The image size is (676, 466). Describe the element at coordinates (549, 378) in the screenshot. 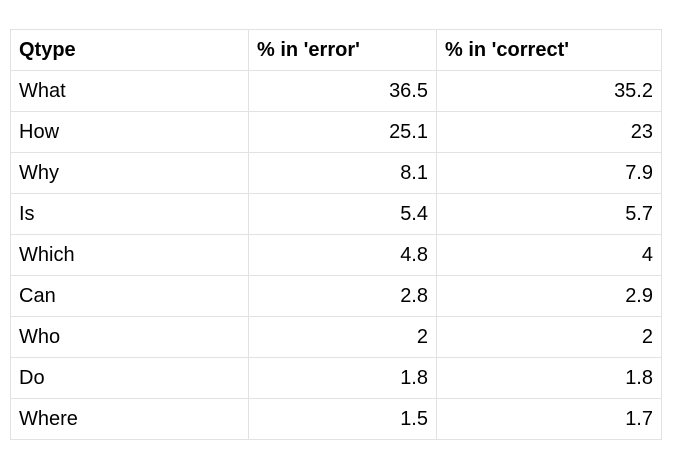

I see `correct-cell: 1.8` at that location.